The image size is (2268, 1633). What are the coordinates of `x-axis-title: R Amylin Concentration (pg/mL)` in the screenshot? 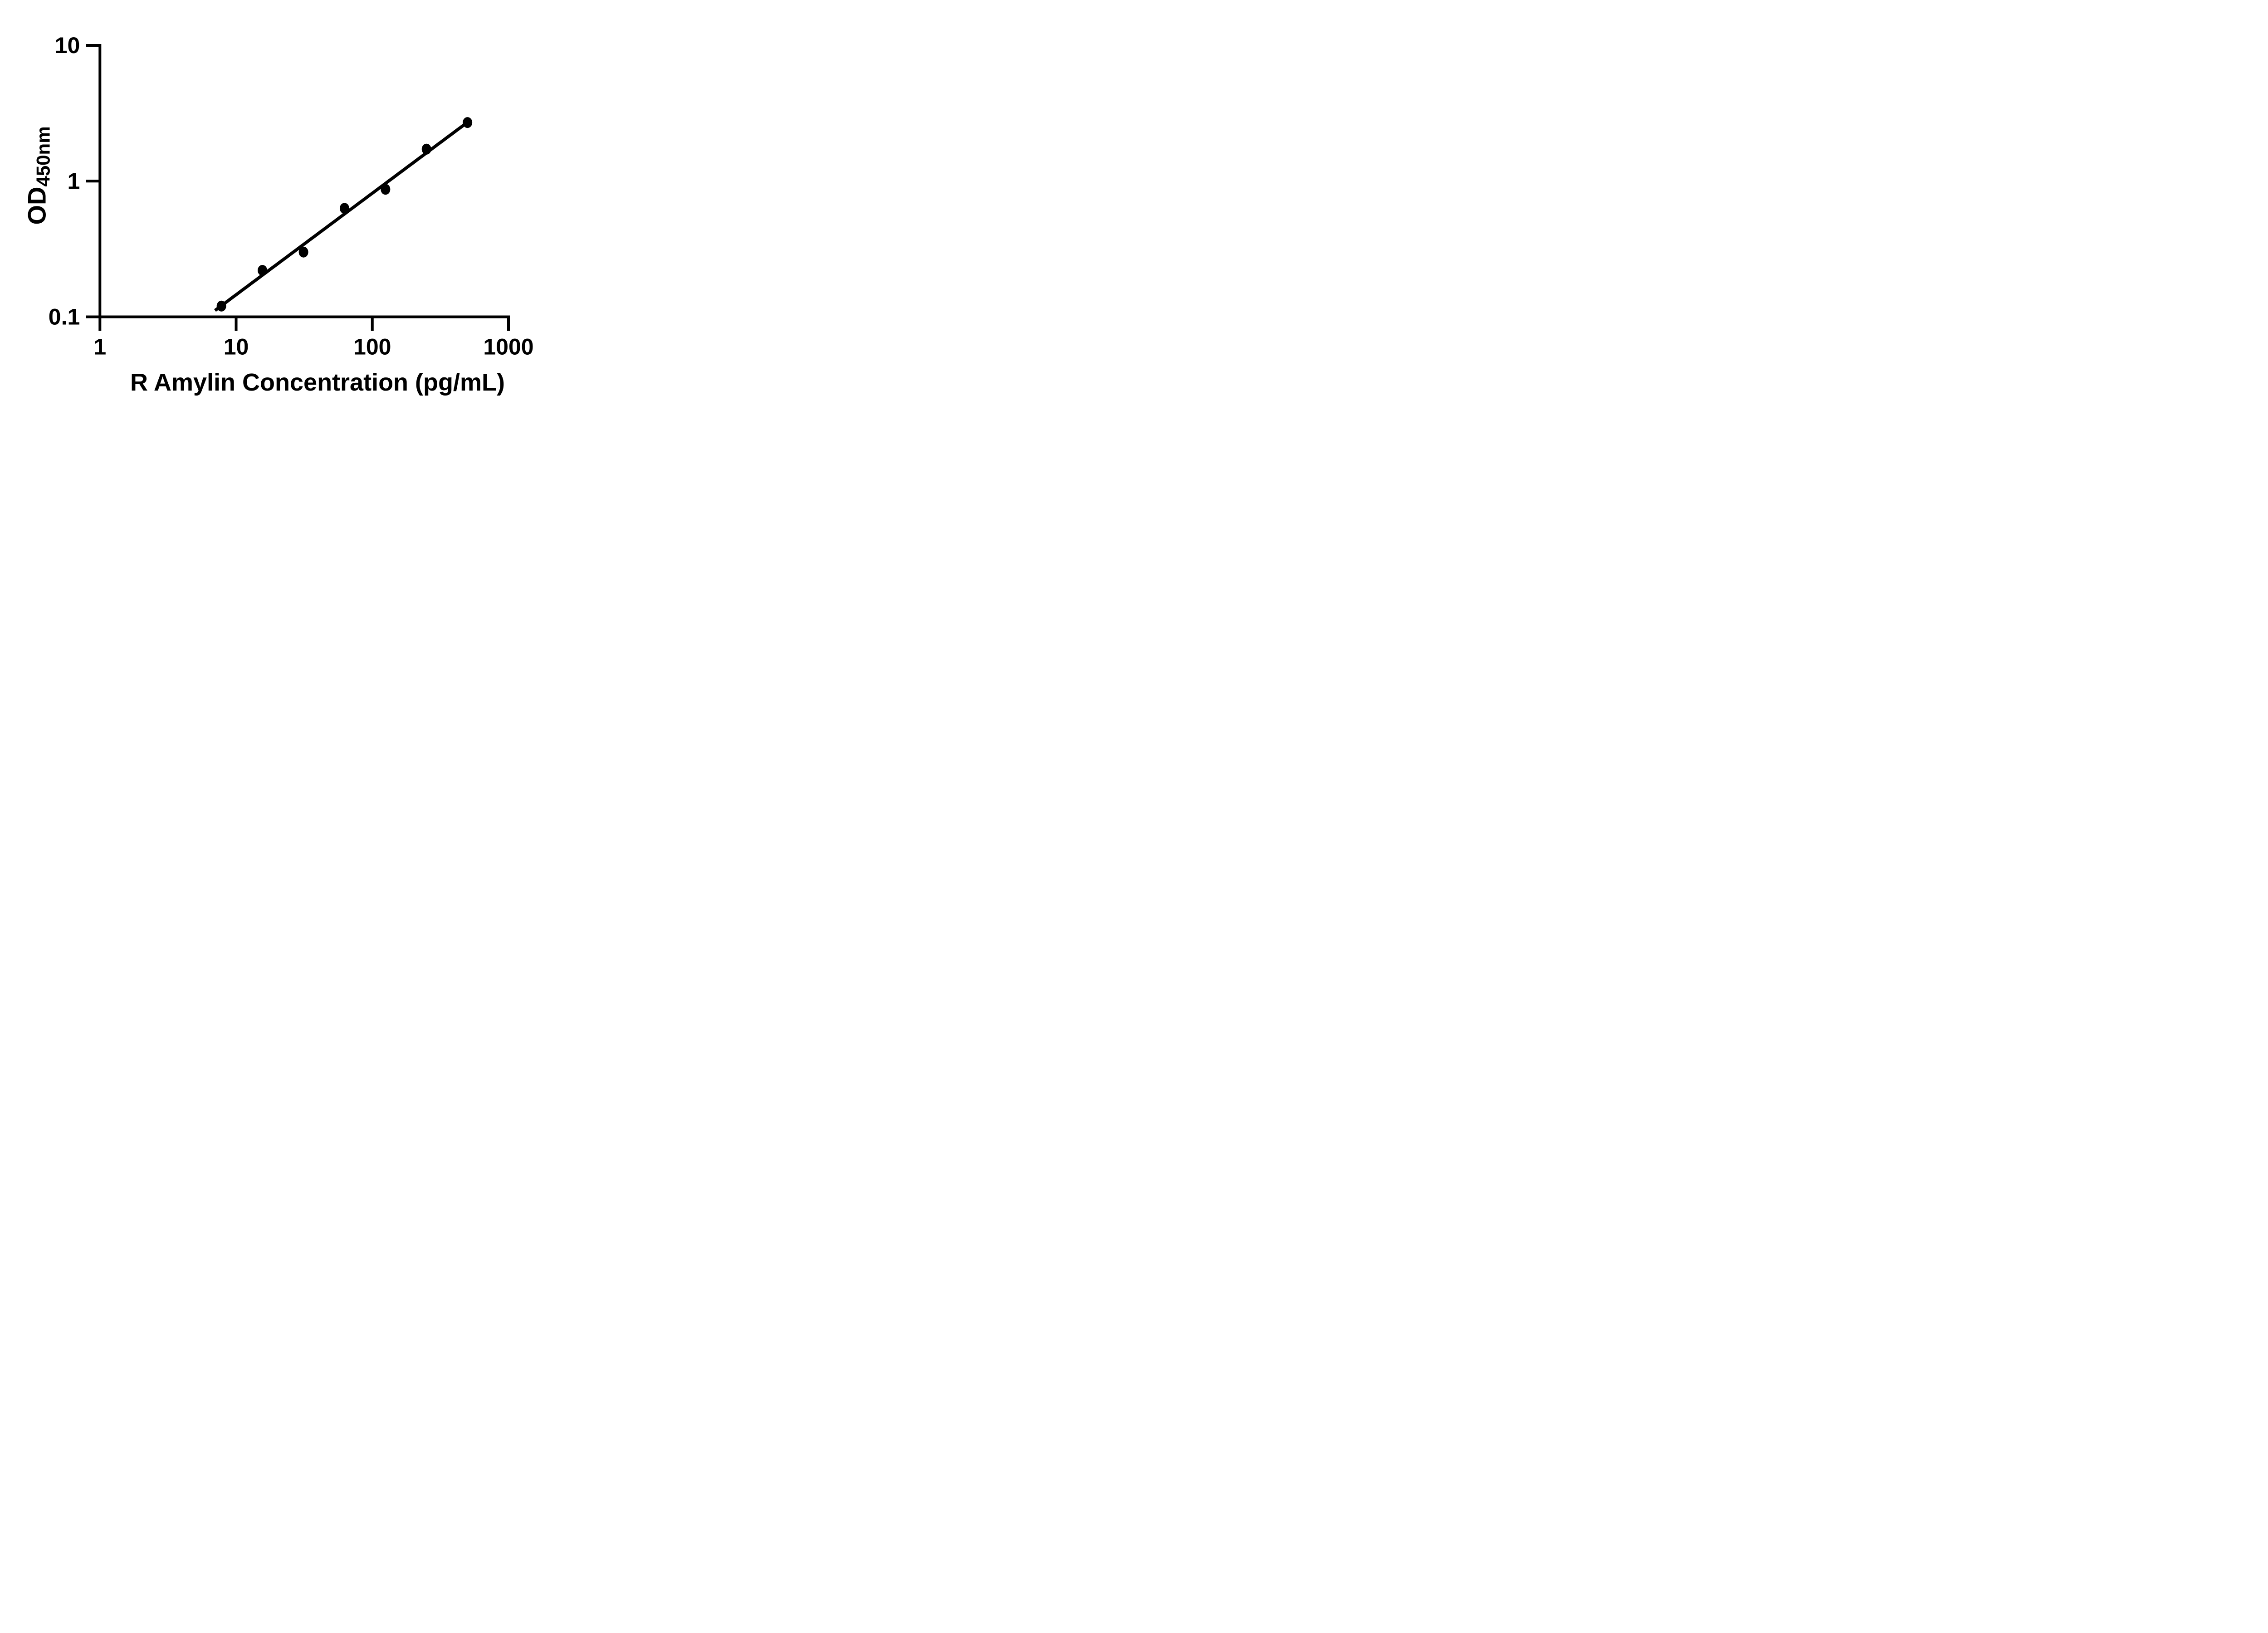 It's located at (318, 382).